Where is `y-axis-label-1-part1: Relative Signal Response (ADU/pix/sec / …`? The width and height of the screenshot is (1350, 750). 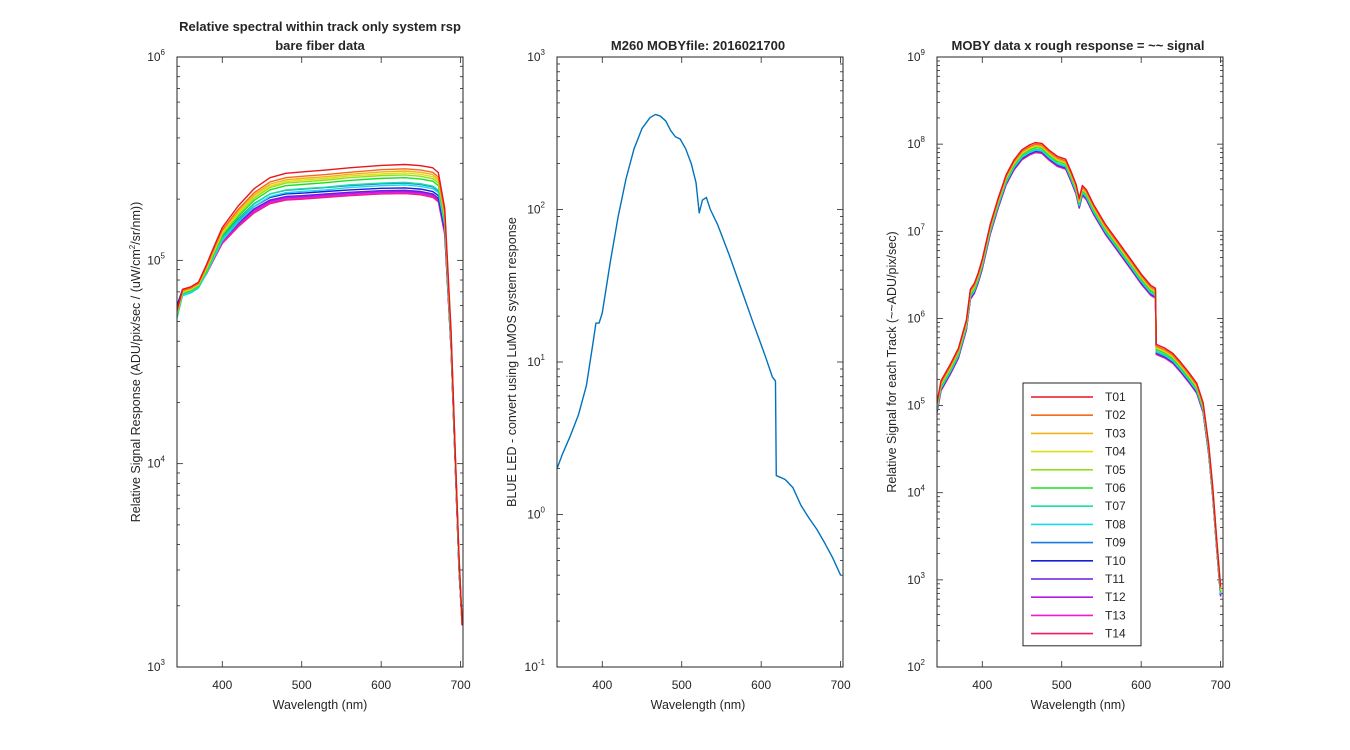
y-axis-label-1-part1: Relative Signal Response (ADU/pix/sec / … is located at coordinates (136, 385).